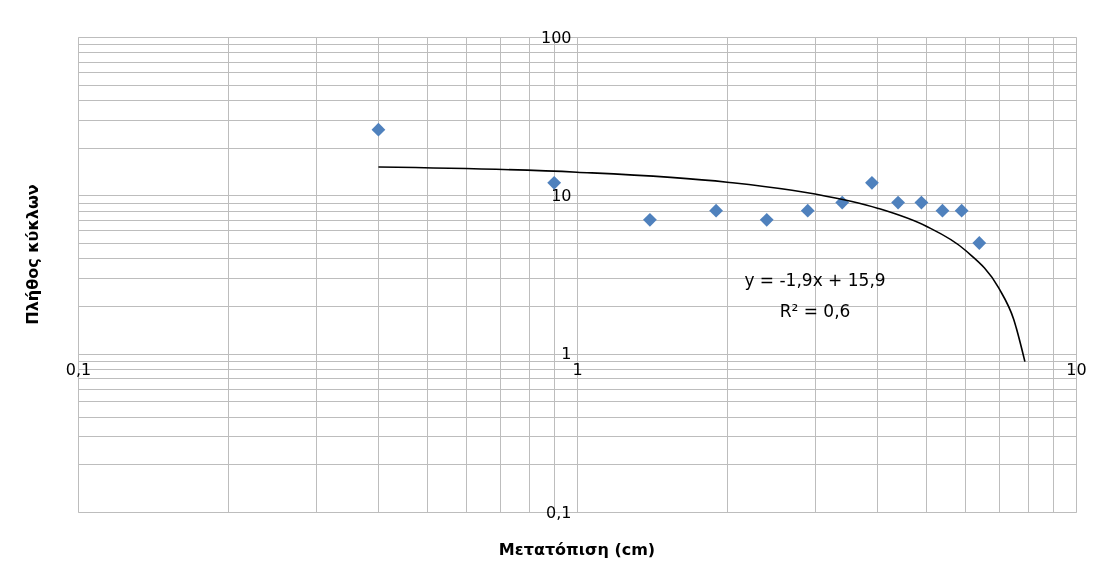  Describe the element at coordinates (815, 280) in the screenshot. I see `annotation: y = -1,9x + 15,9` at that location.